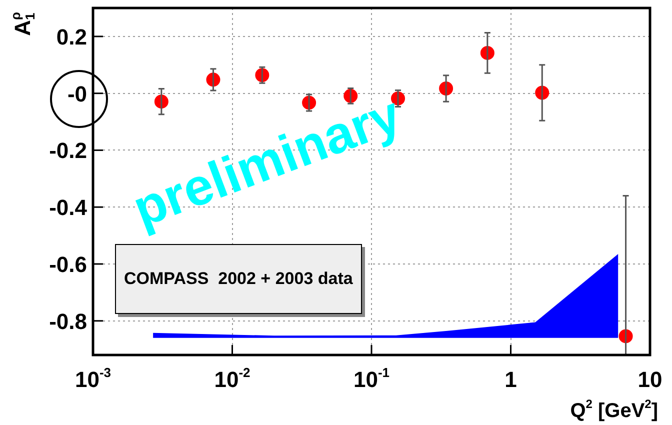 The image size is (672, 425). I want to click on y-tick-label: 0.2, so click(72, 37).